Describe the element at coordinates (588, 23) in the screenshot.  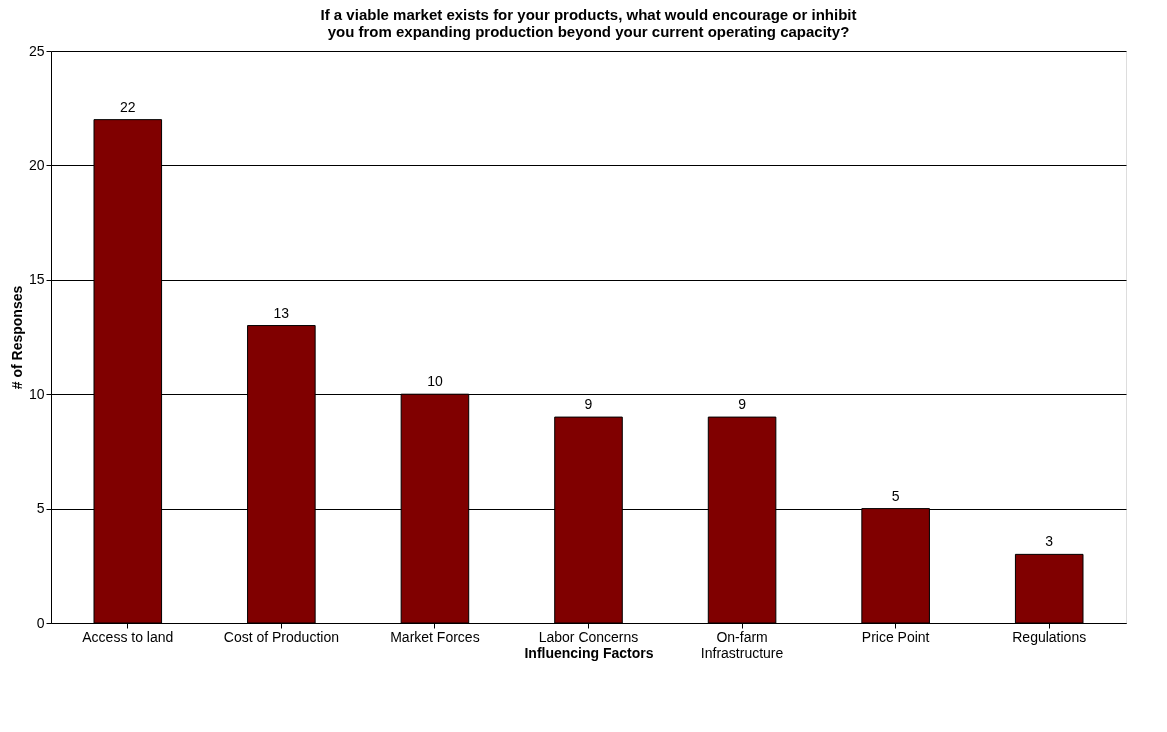
I see `chart-title: If a viable market exists for your products, what would encourage or inhibit you from expanding production beyond your current operating capacity?` at that location.